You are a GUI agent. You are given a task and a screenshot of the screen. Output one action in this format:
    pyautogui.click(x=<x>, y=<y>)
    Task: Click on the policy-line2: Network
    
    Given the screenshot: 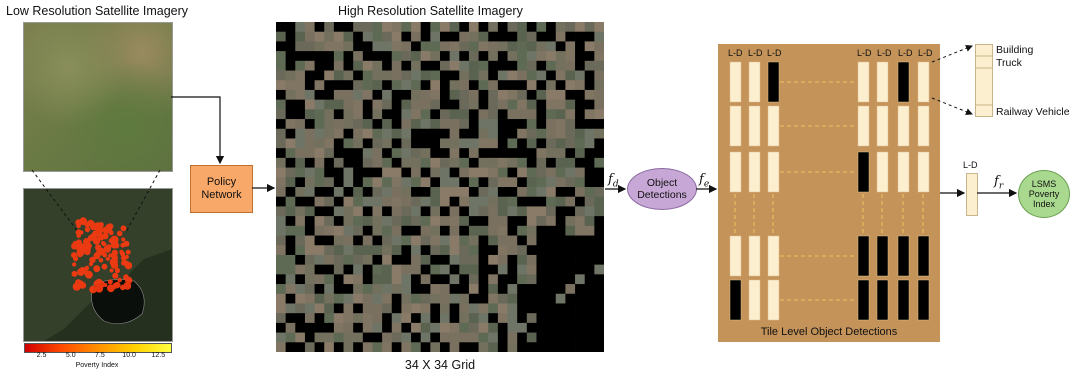 What is the action you would take?
    pyautogui.click(x=221, y=195)
    